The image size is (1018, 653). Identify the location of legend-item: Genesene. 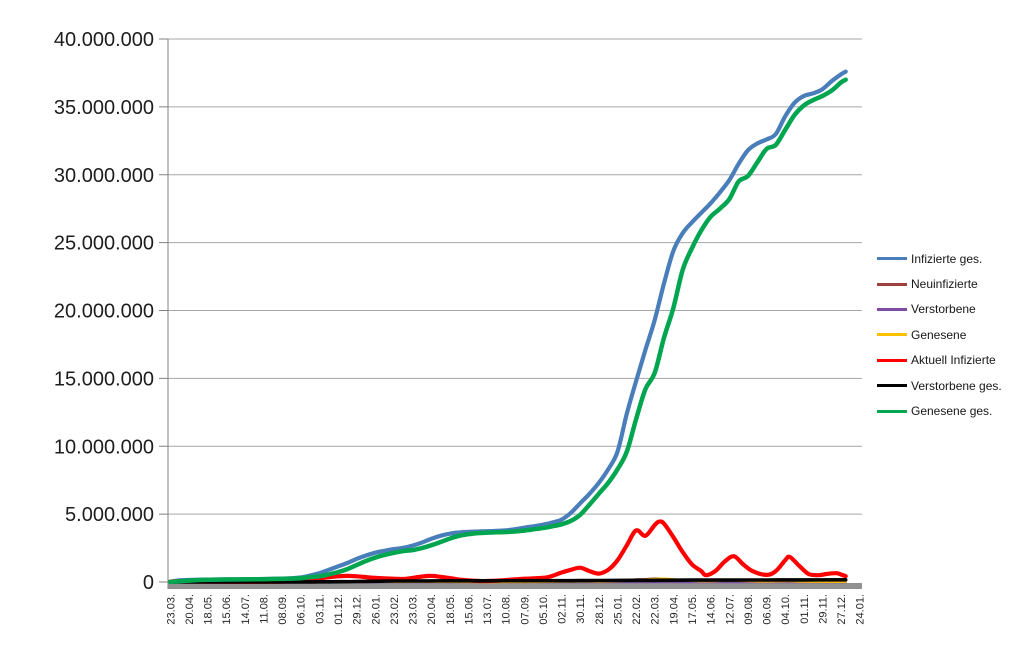
(947, 334).